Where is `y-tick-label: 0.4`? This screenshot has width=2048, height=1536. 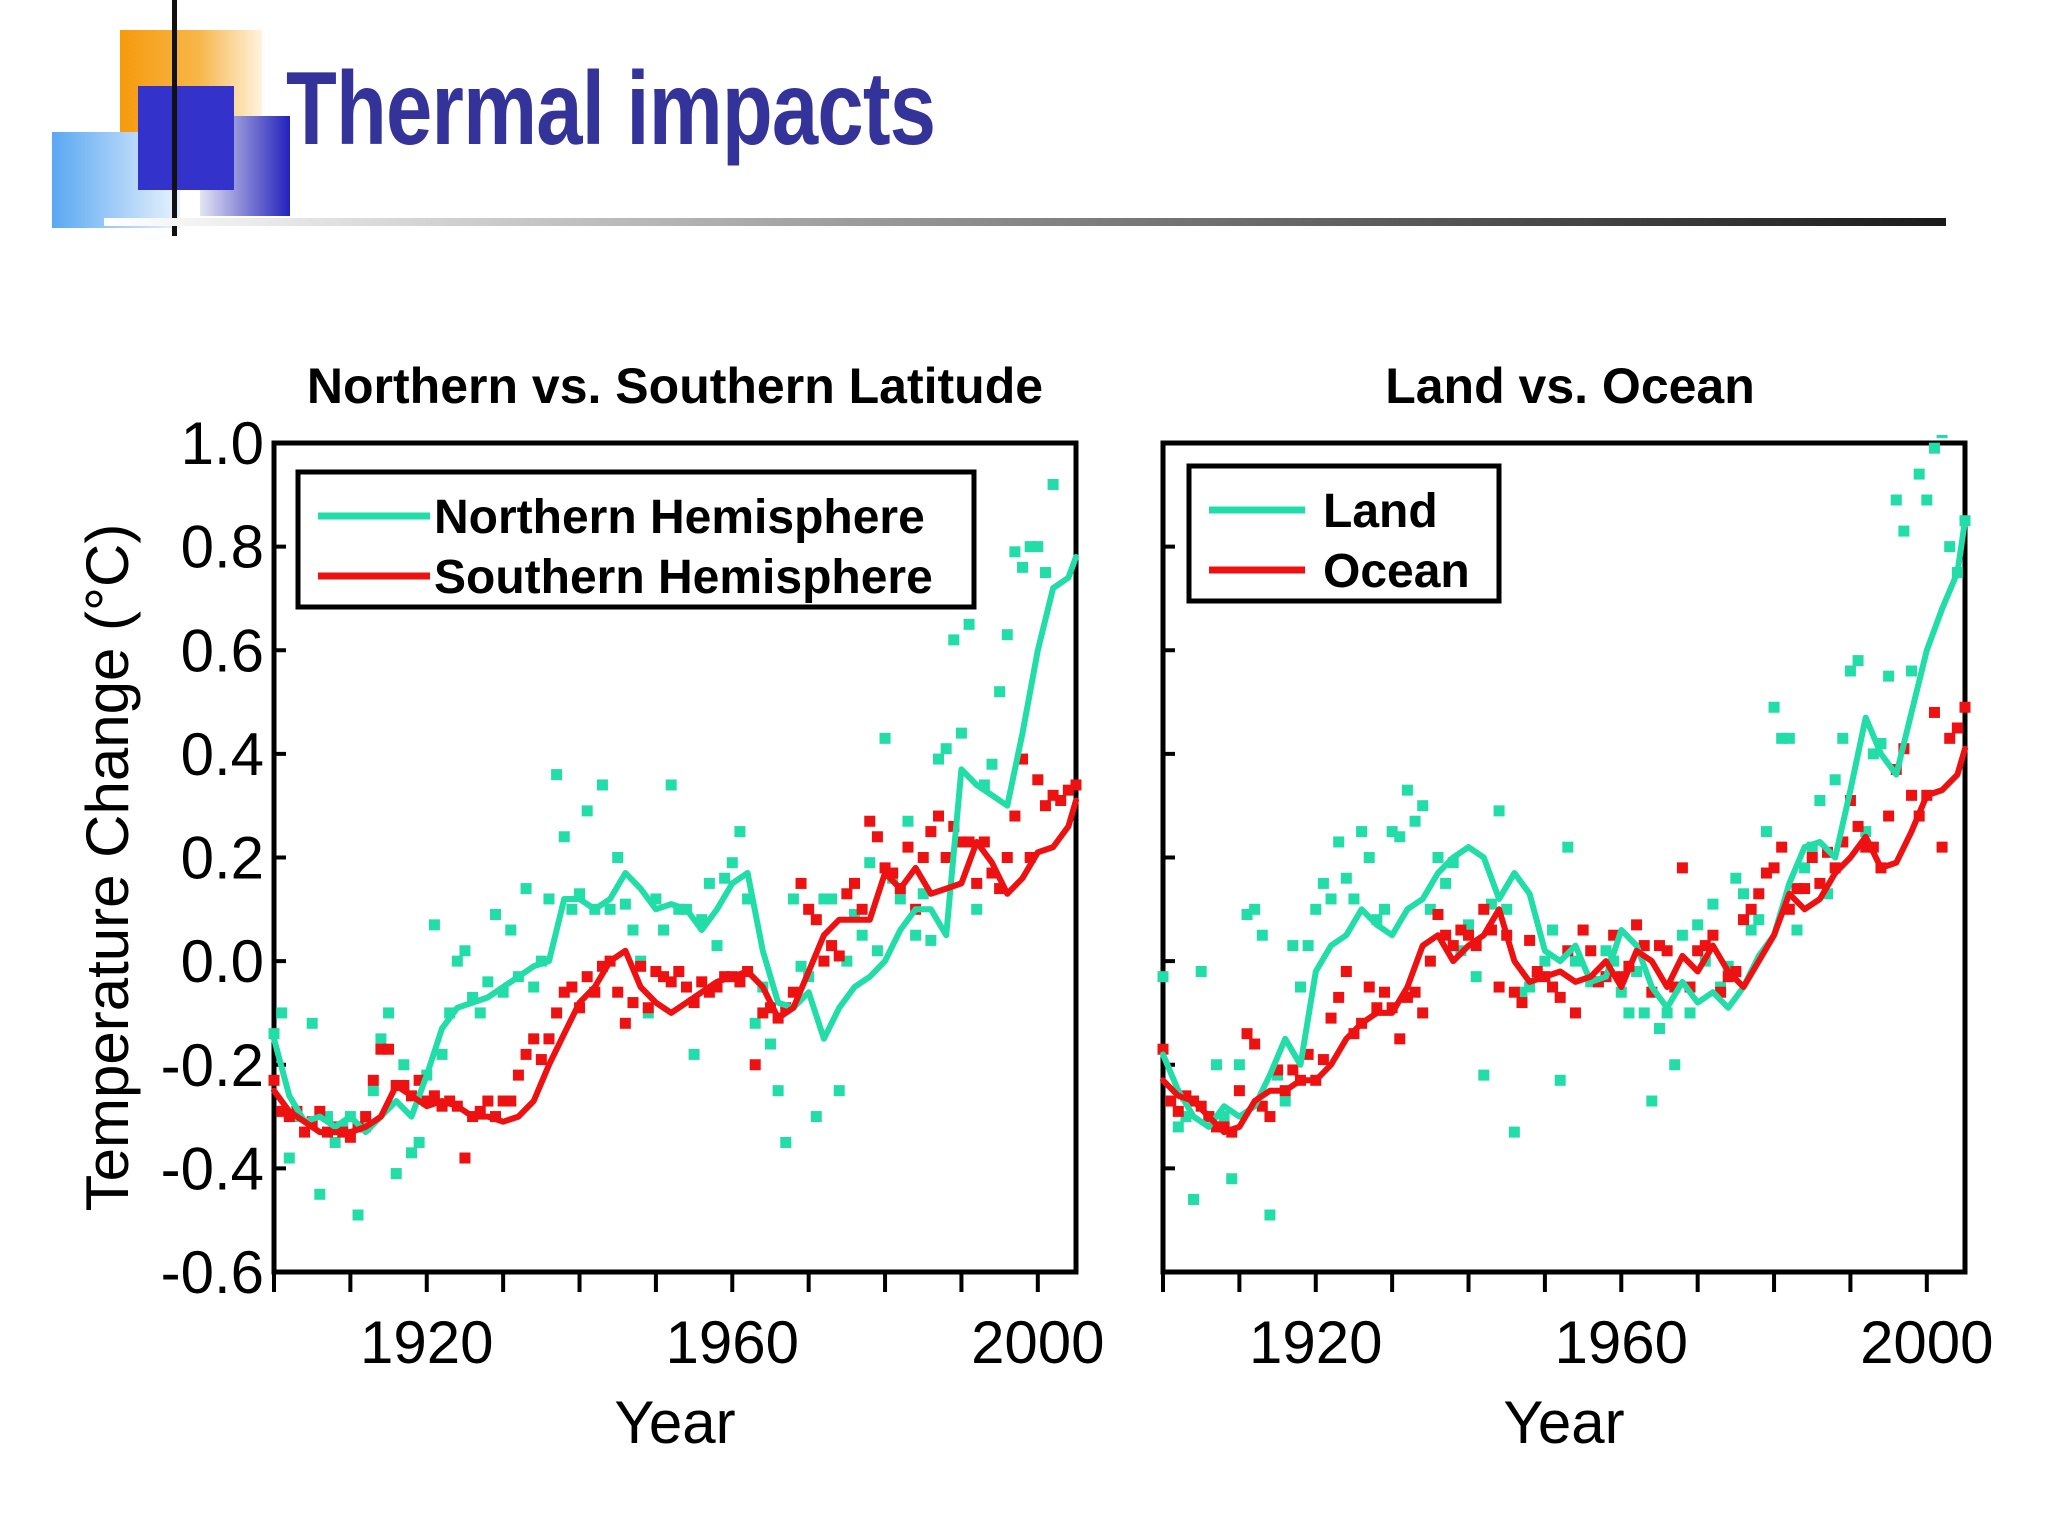
y-tick-label: 0.4 is located at coordinates (222, 754).